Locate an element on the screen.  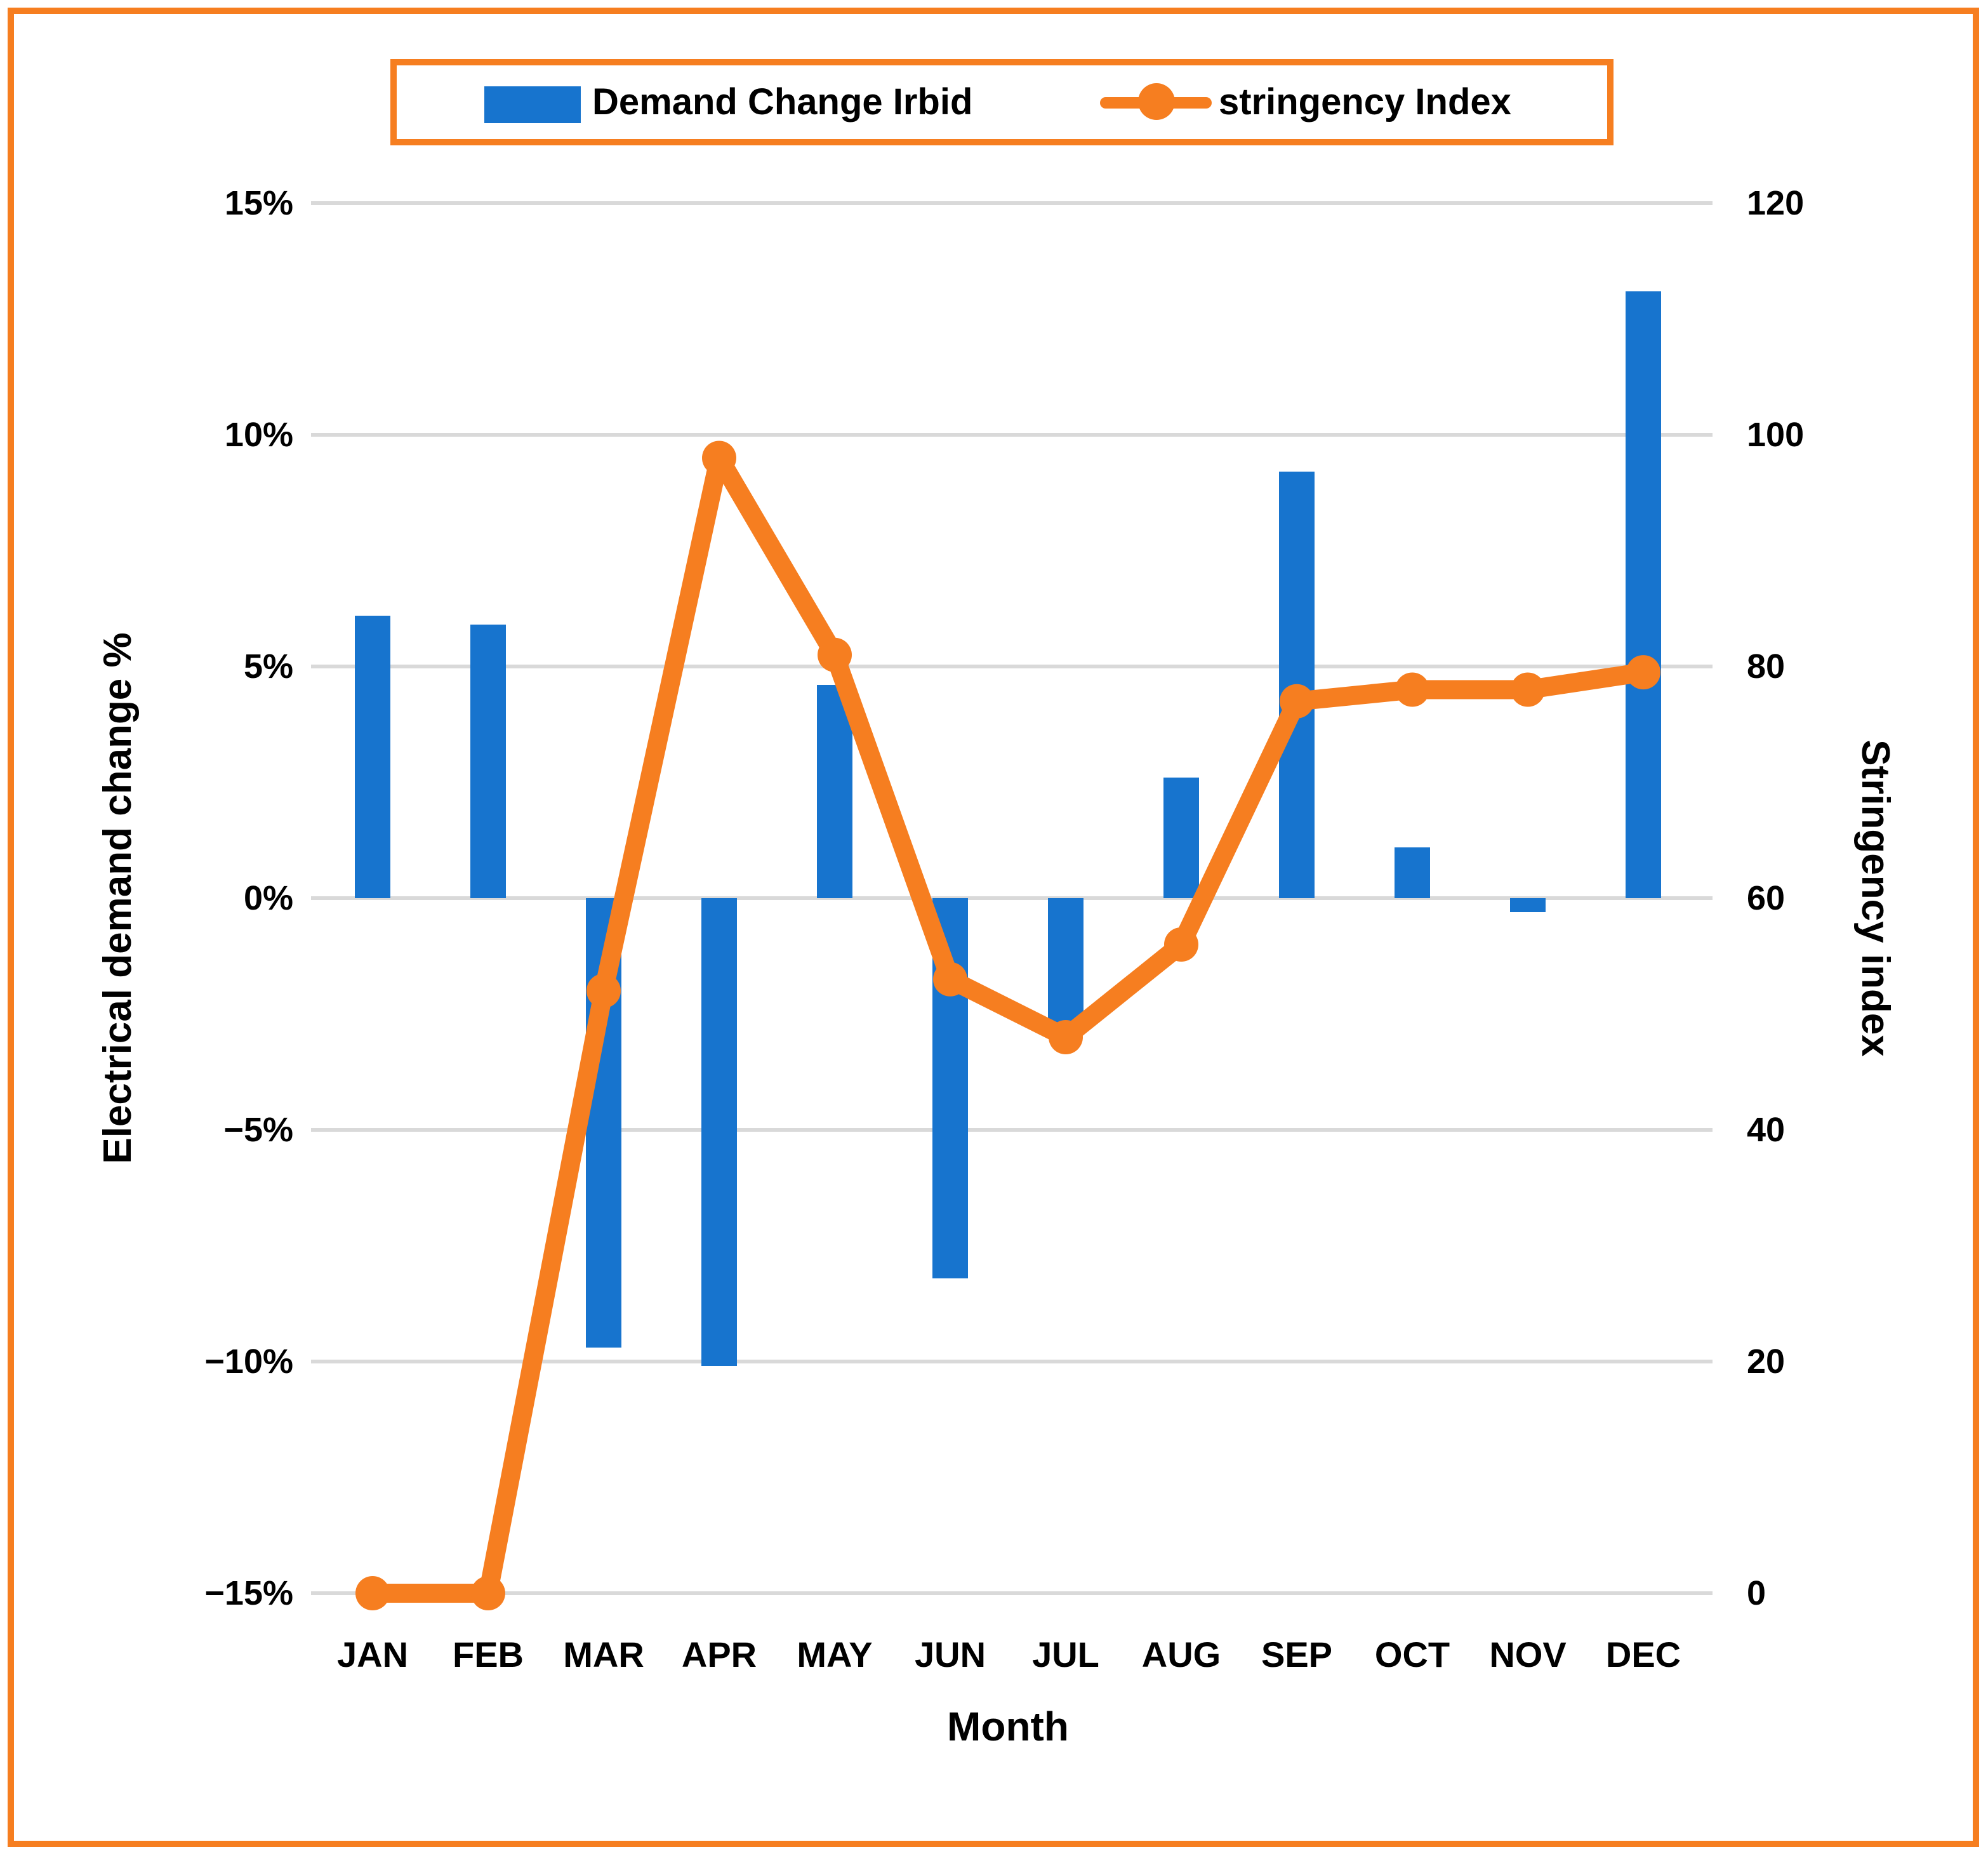
bar-JUN is located at coordinates (950, 1088).